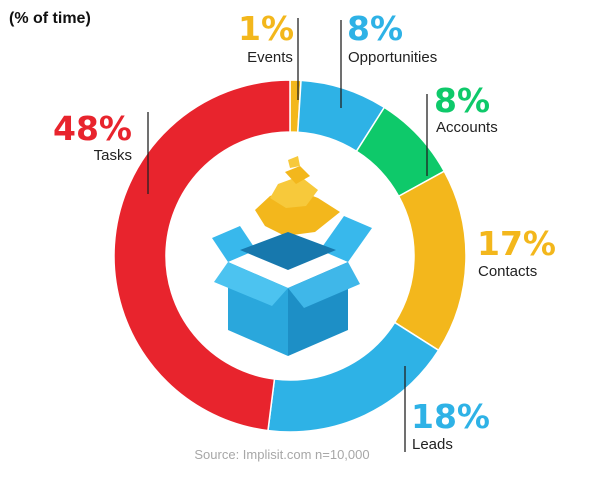  What do you see at coordinates (270, 57) in the screenshot?
I see `category-label-events: Events` at bounding box center [270, 57].